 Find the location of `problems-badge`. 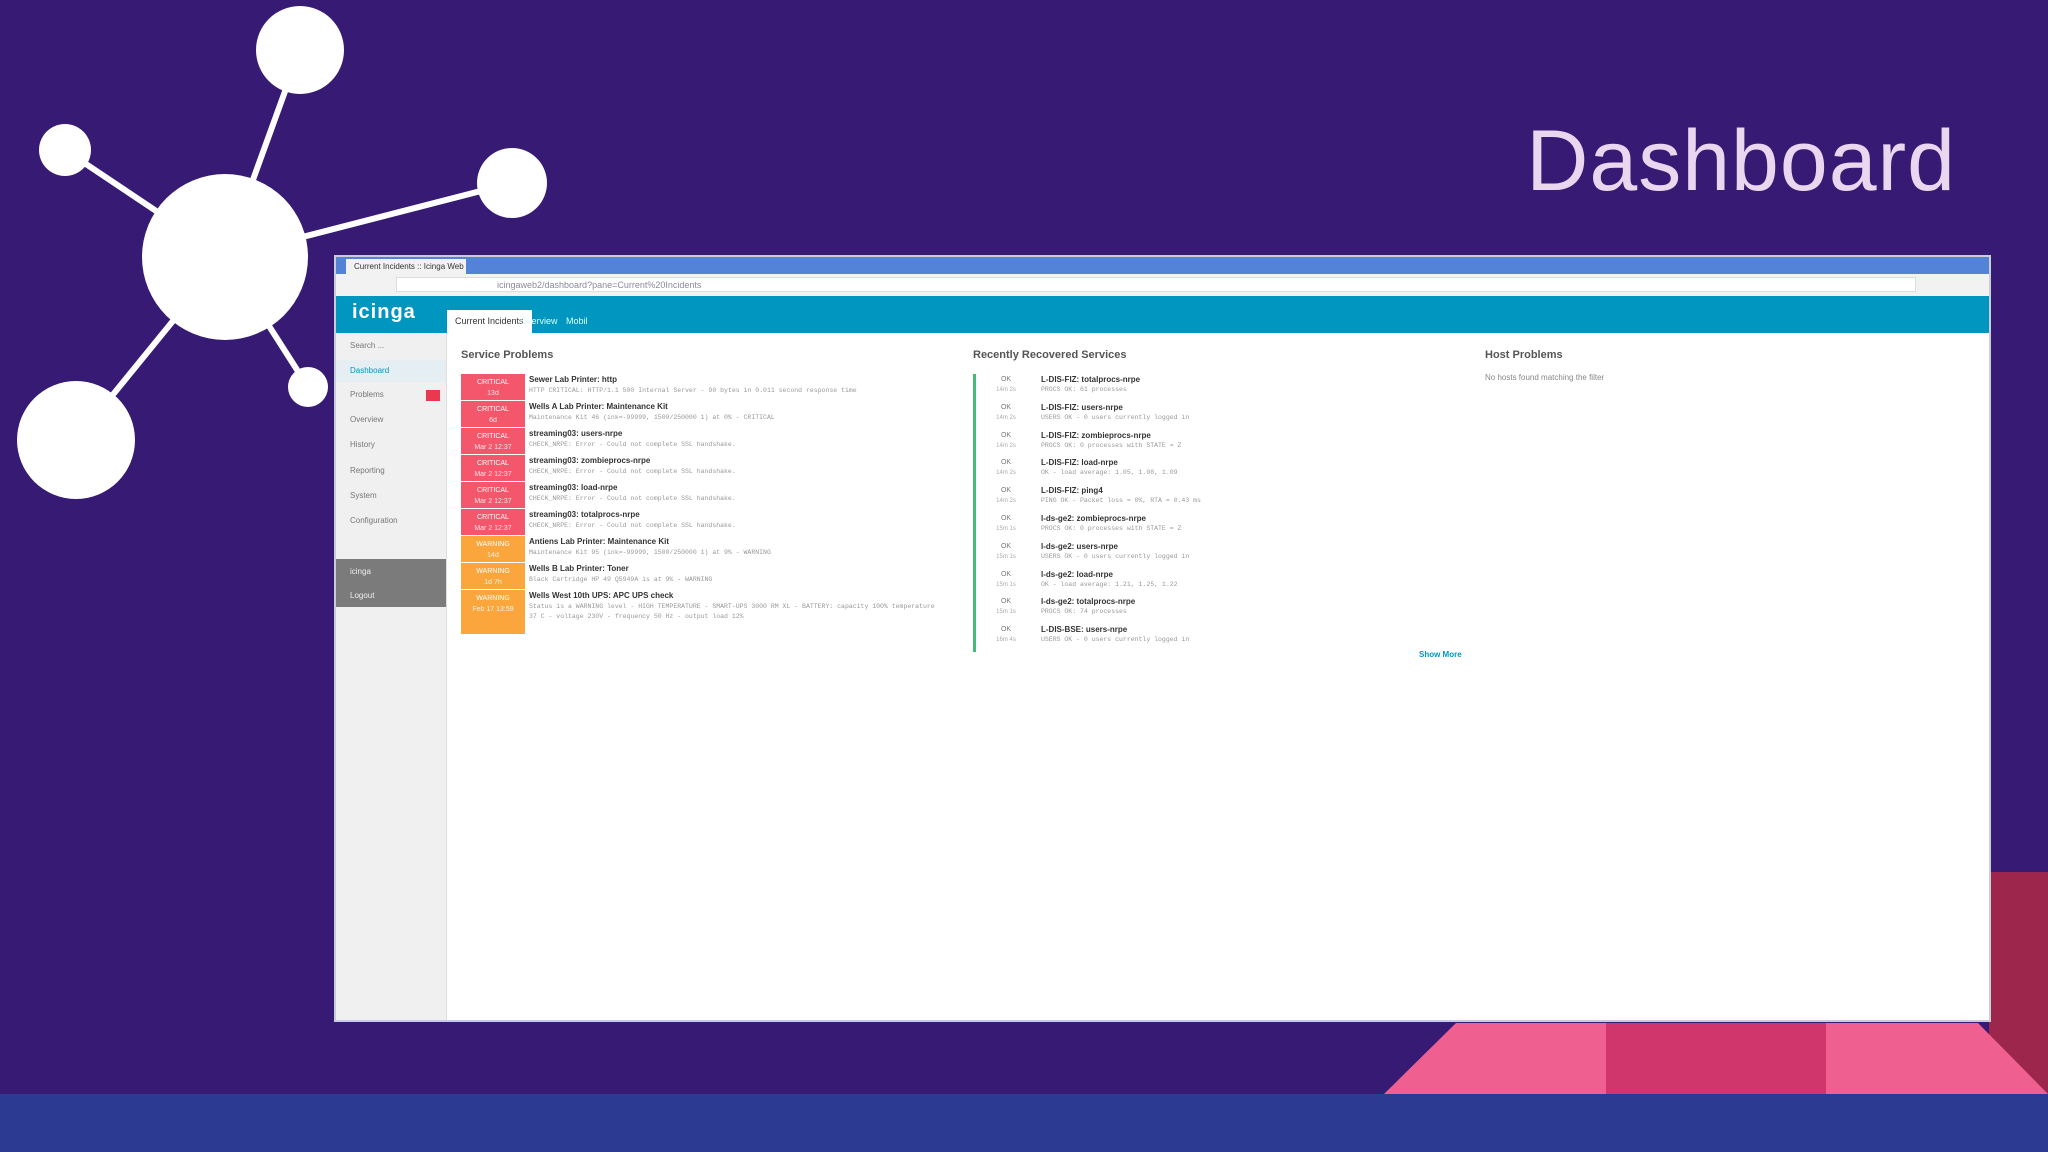

problems-badge is located at coordinates (433, 395).